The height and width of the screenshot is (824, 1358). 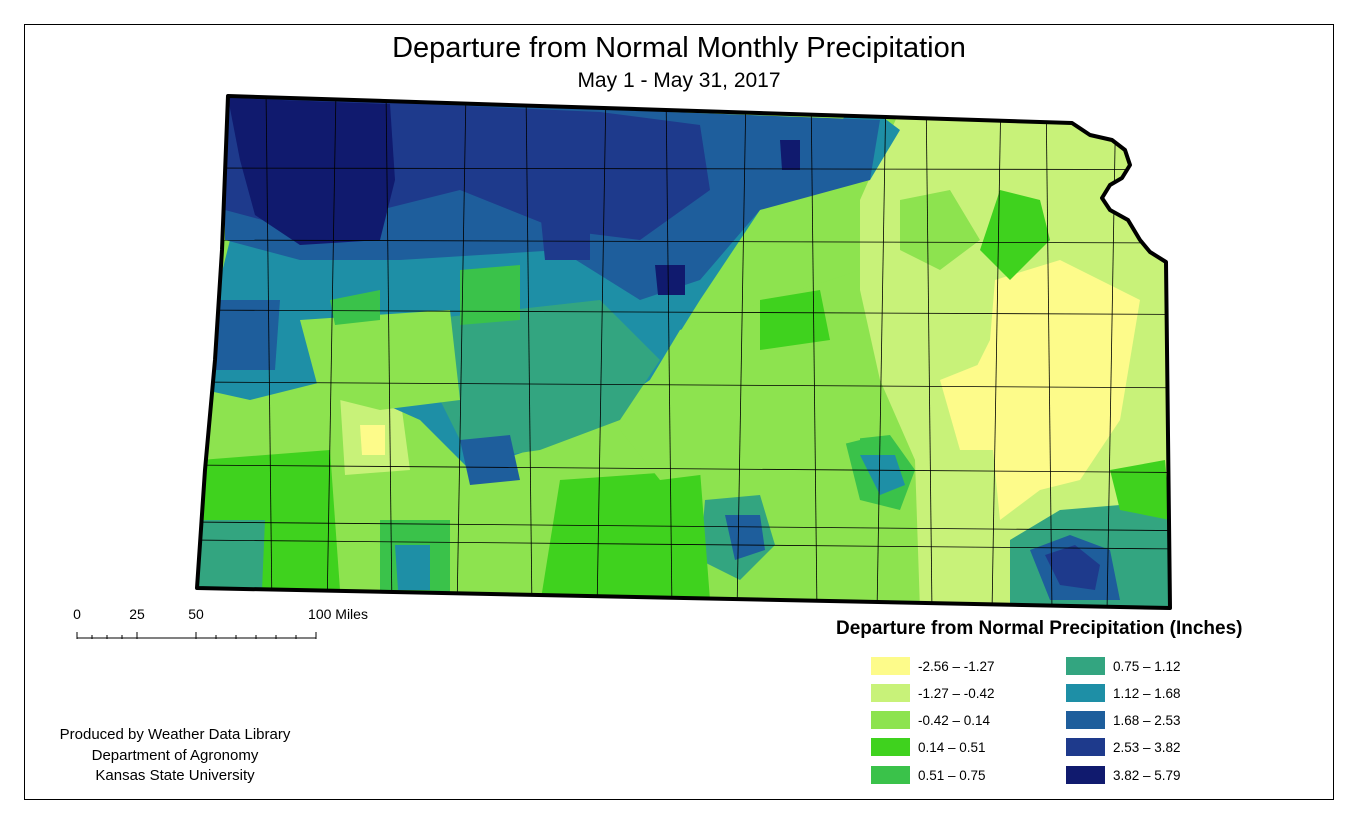 I want to click on legend-item: 3.82 – 5.79, so click(x=1123, y=775).